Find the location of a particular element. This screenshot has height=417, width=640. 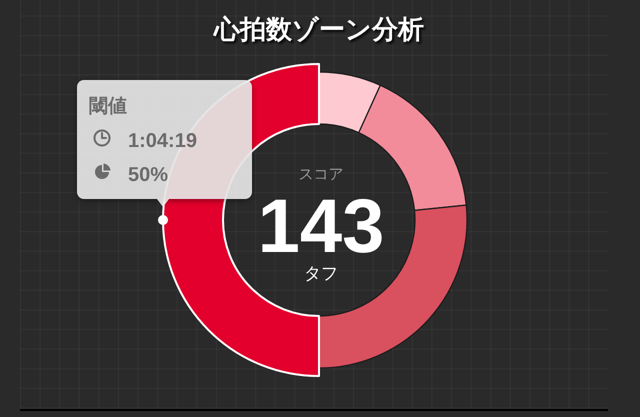

text: スコア is located at coordinates (321, 174).